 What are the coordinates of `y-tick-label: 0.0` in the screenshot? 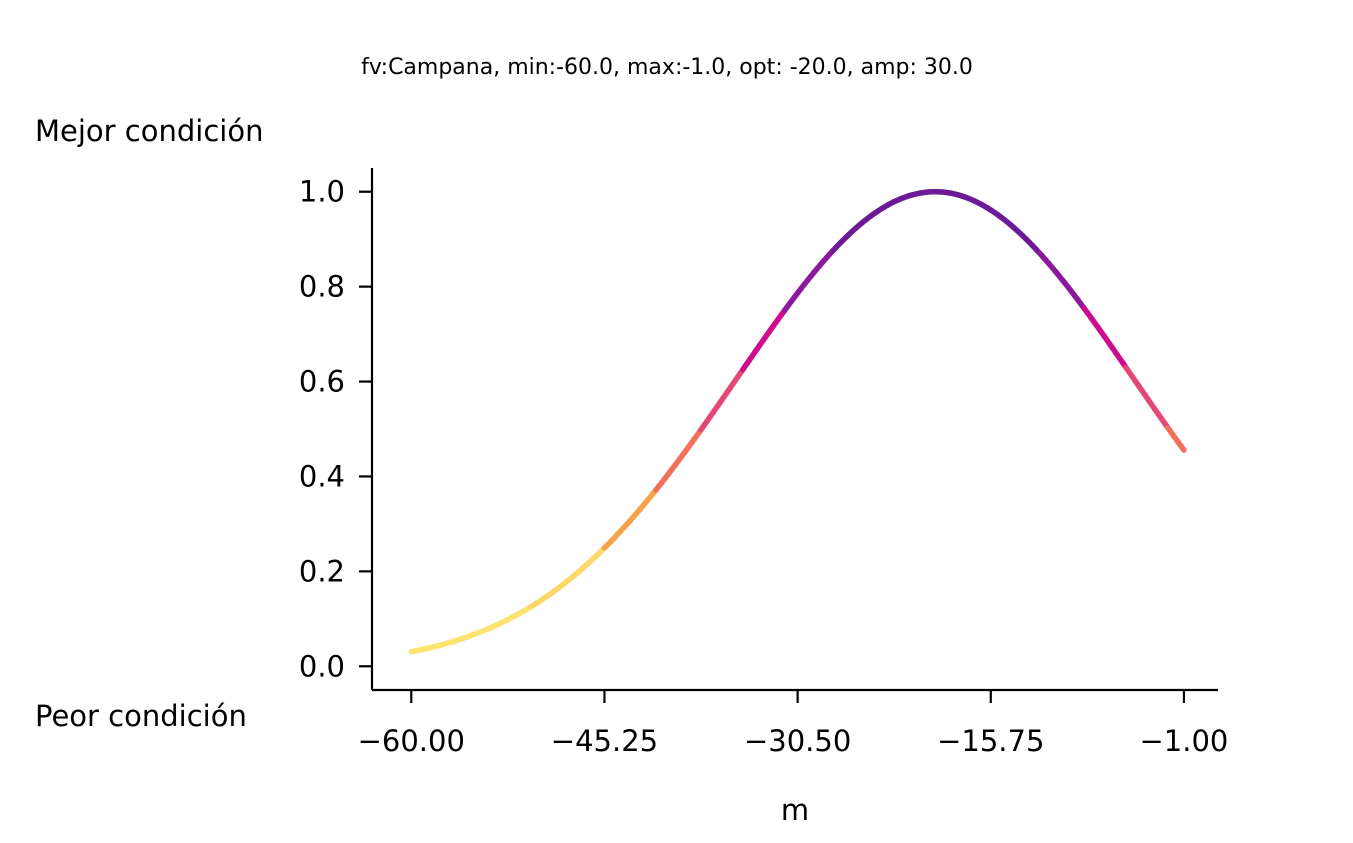 It's located at (322, 666).